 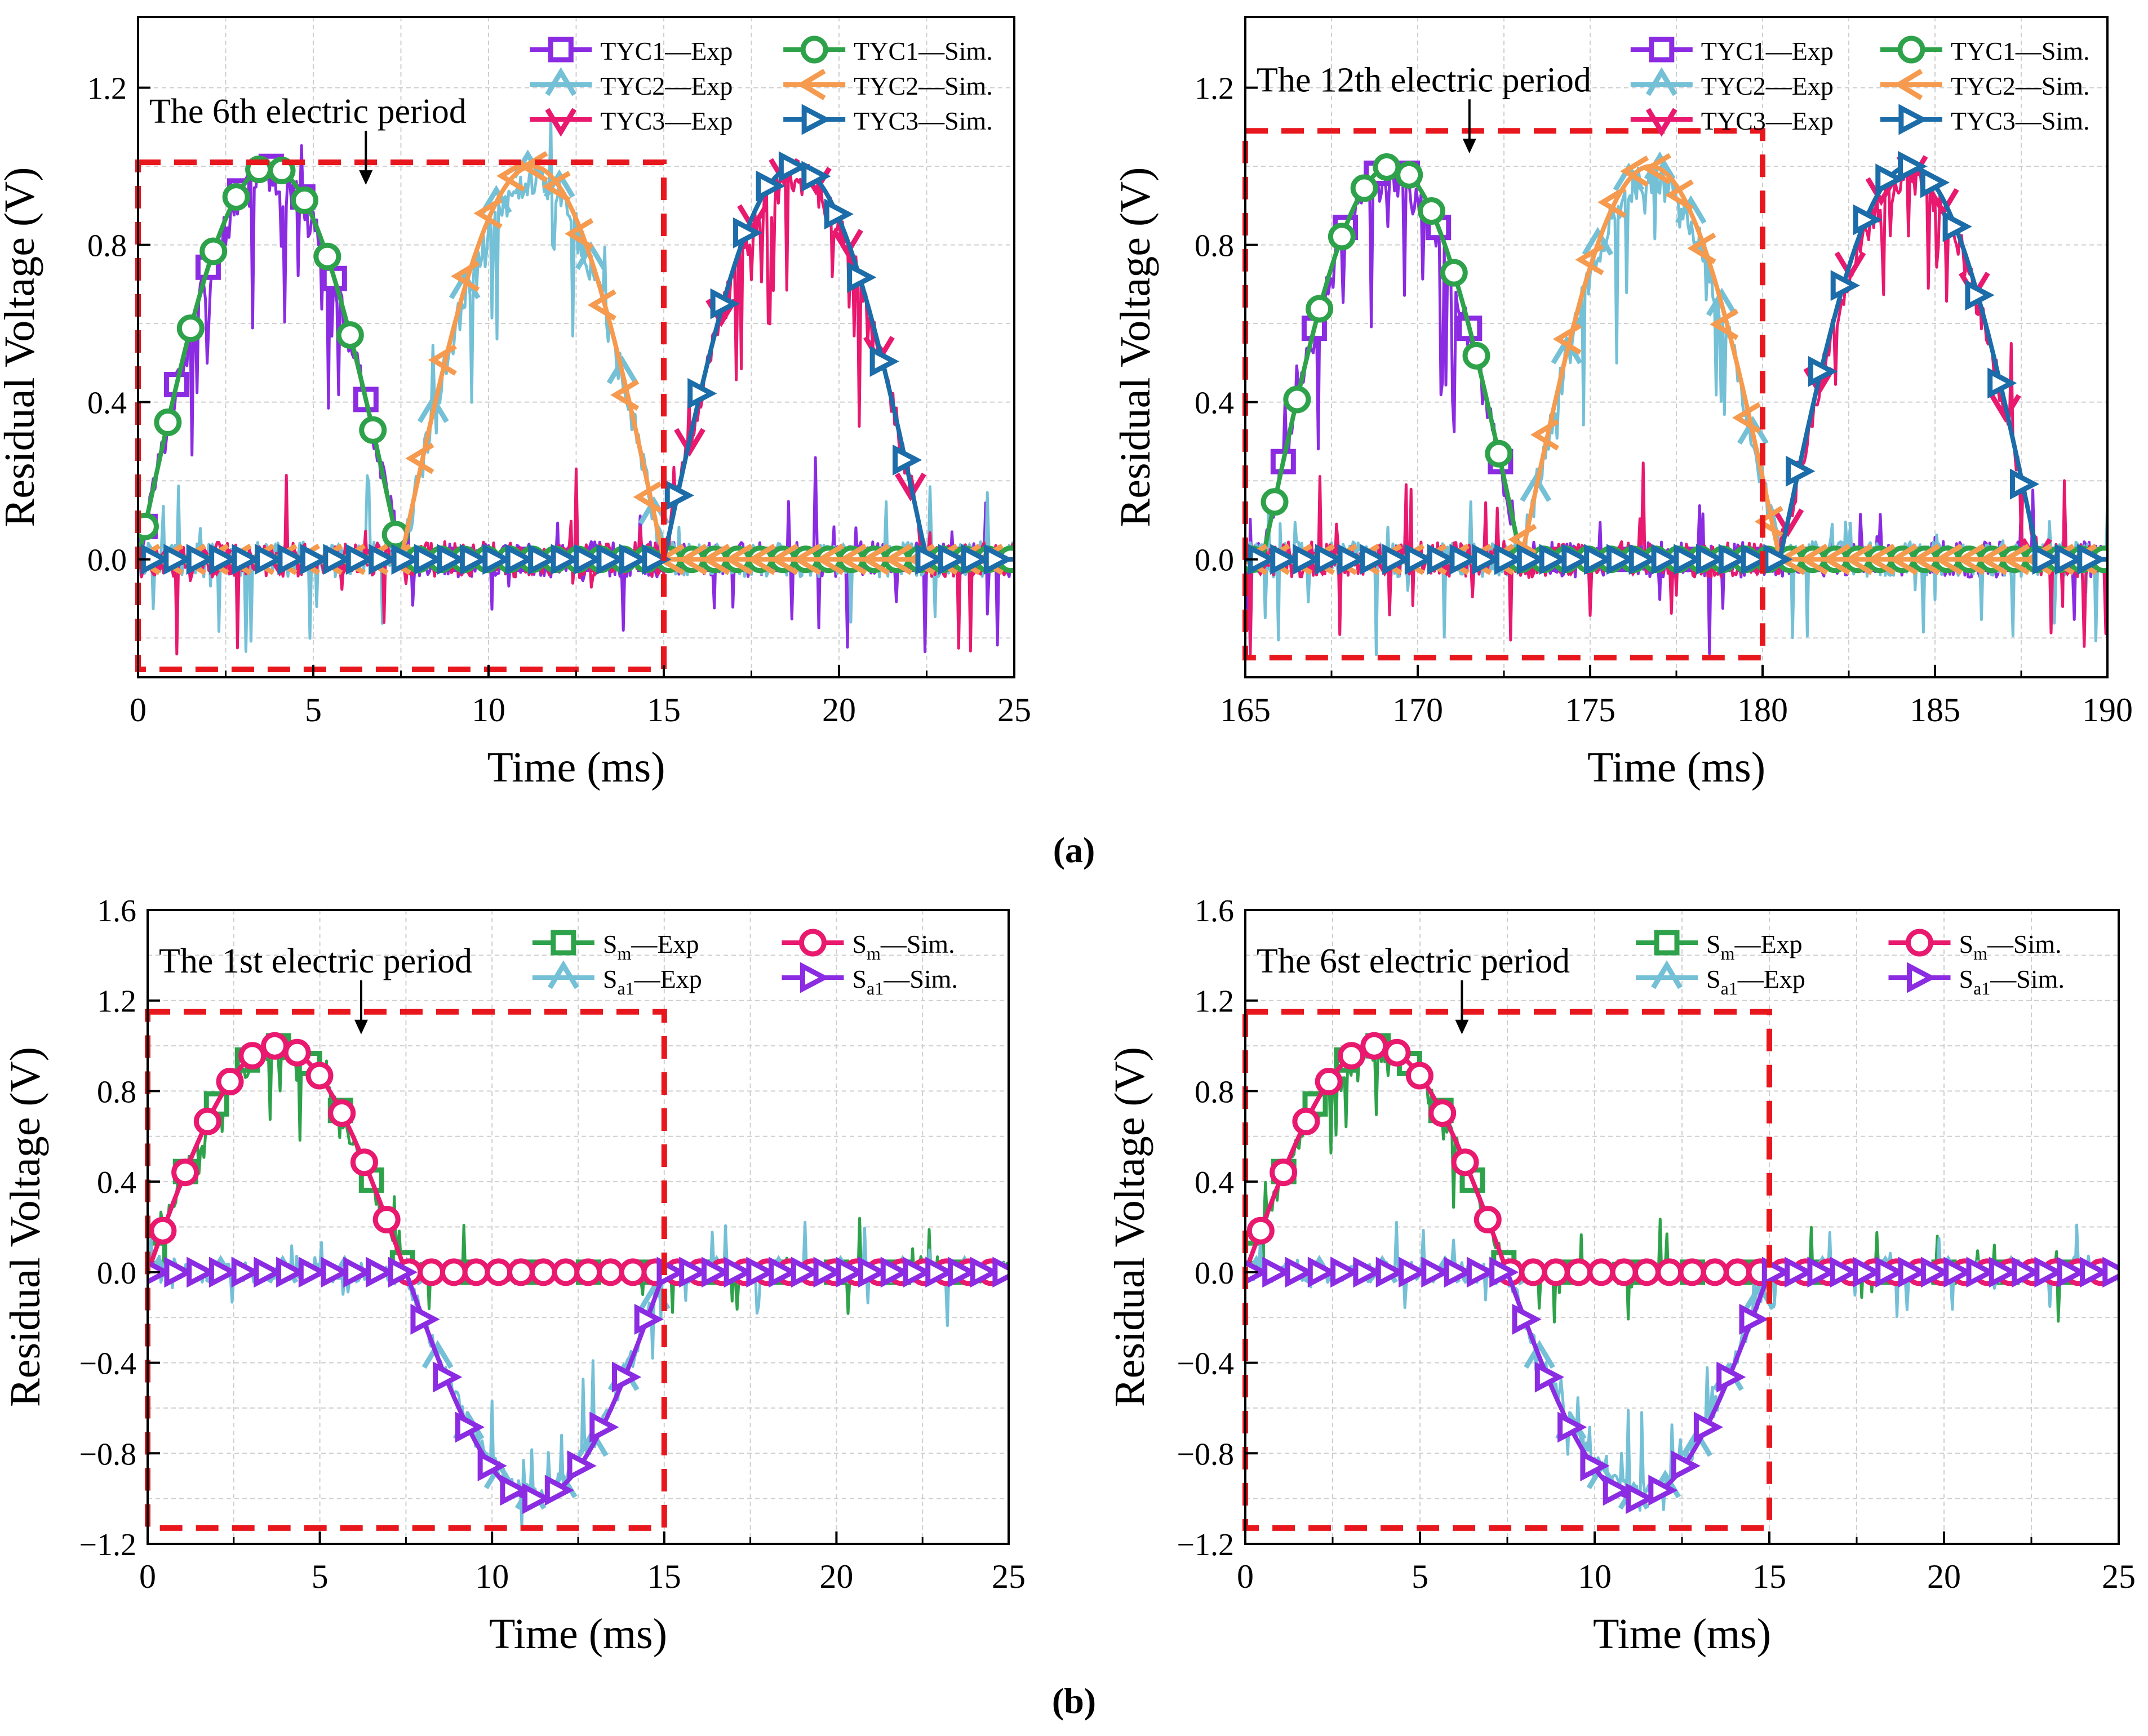 I want to click on x-tick-label: 170, so click(x=1417, y=710).